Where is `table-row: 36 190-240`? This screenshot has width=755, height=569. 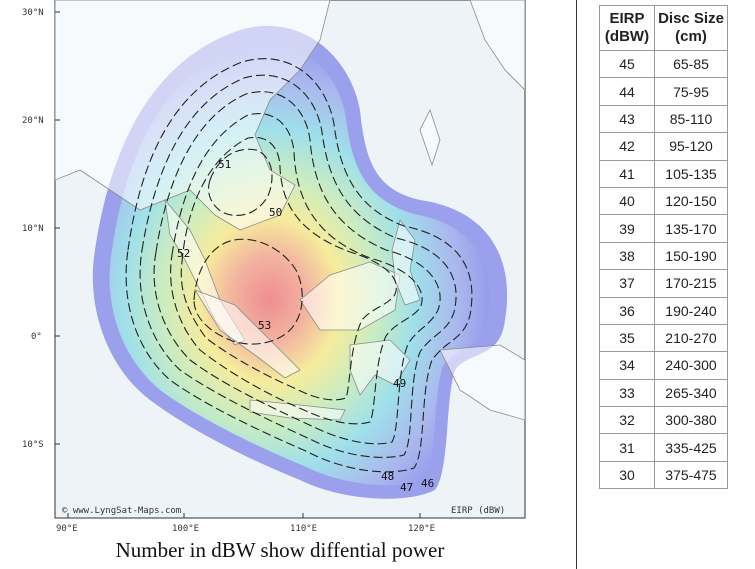
table-row: 36 190-240 is located at coordinates (663, 310).